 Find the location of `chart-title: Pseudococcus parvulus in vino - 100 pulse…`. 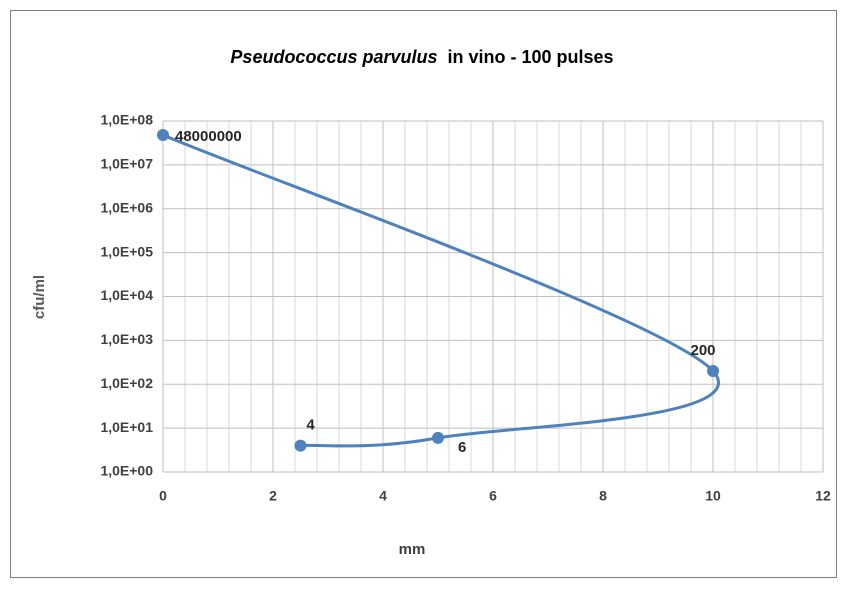

chart-title: Pseudococcus parvulus in vino - 100 pulse… is located at coordinates (421, 57).